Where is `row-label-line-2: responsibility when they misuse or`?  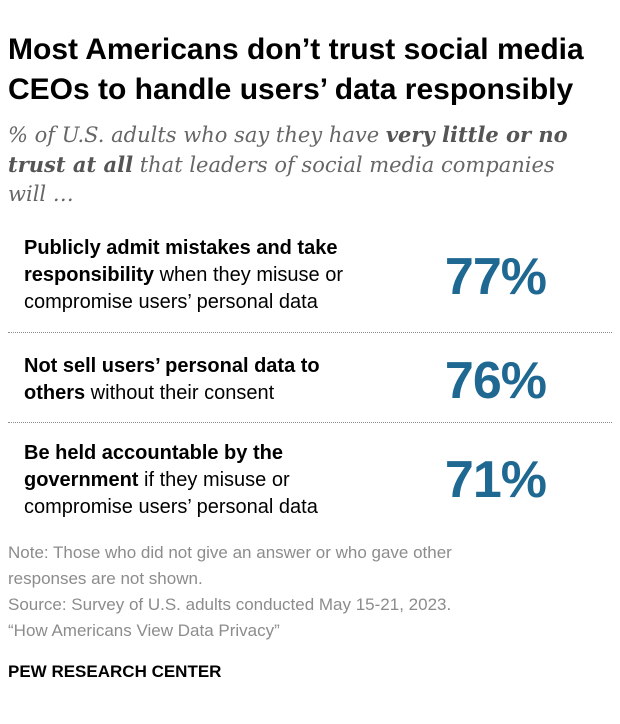
row-label-line-2: responsibility when they misuse or is located at coordinates (183, 275).